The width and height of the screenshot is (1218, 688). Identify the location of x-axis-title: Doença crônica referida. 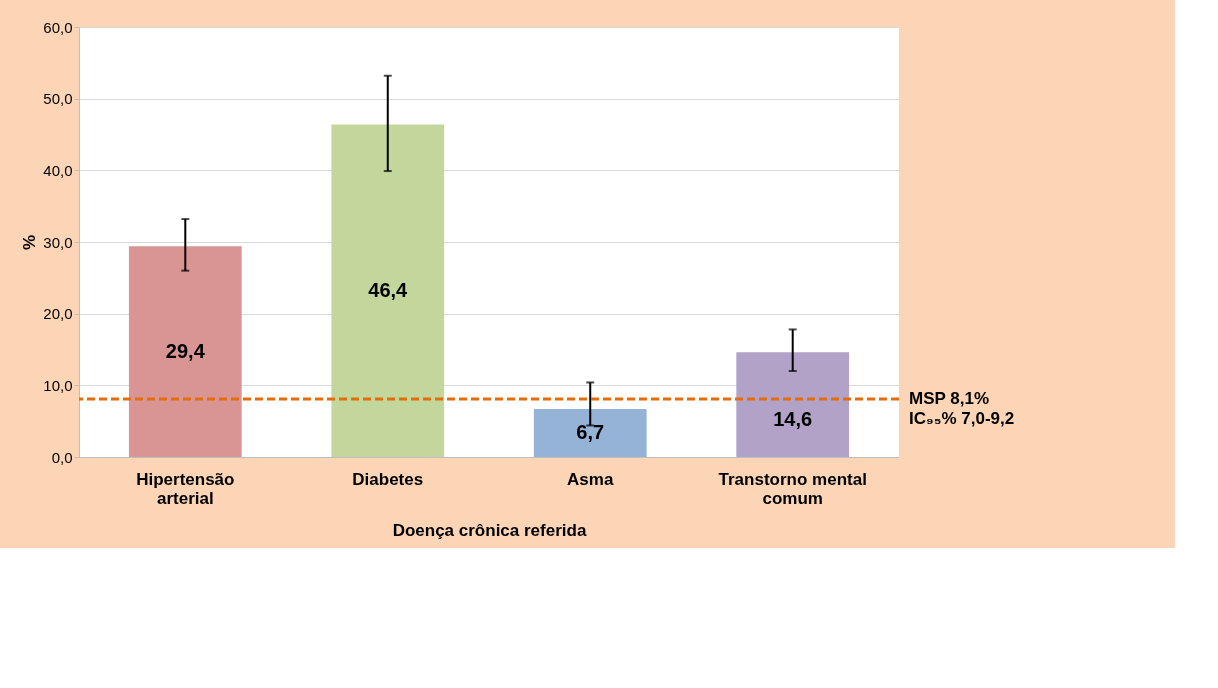
(489, 530).